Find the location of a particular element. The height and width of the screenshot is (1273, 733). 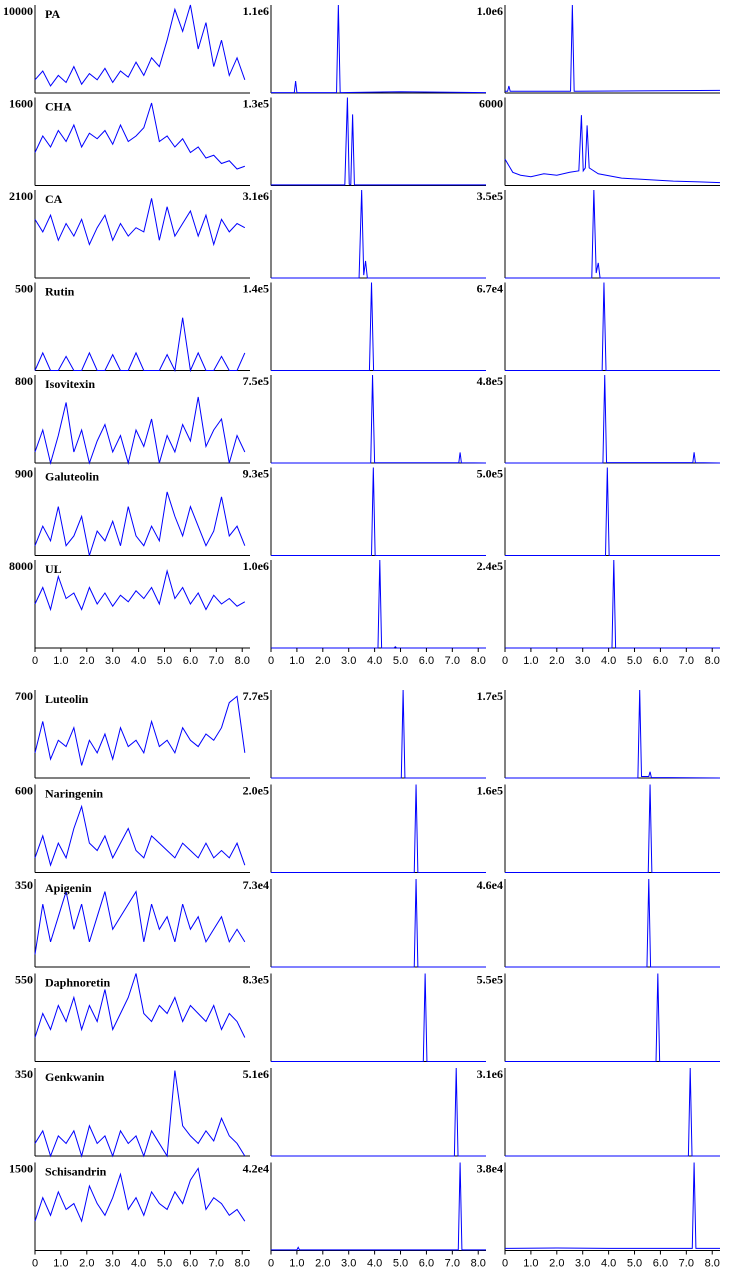

y-max-label: 2.4e5 is located at coordinates (490, 566).